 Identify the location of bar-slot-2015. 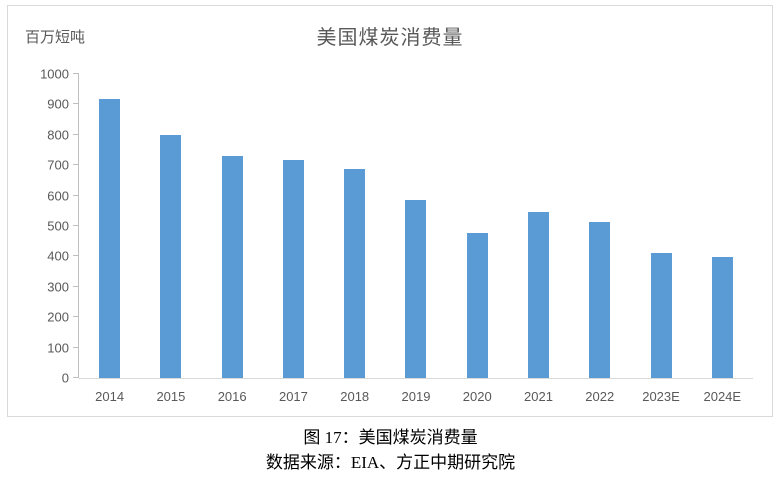
(170, 226).